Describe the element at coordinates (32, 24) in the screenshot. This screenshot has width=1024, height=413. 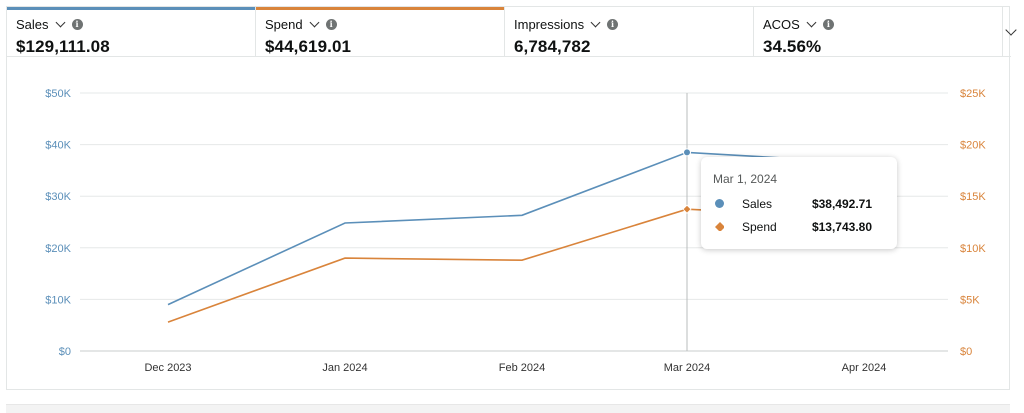
I see `metric-label: Sales` at that location.